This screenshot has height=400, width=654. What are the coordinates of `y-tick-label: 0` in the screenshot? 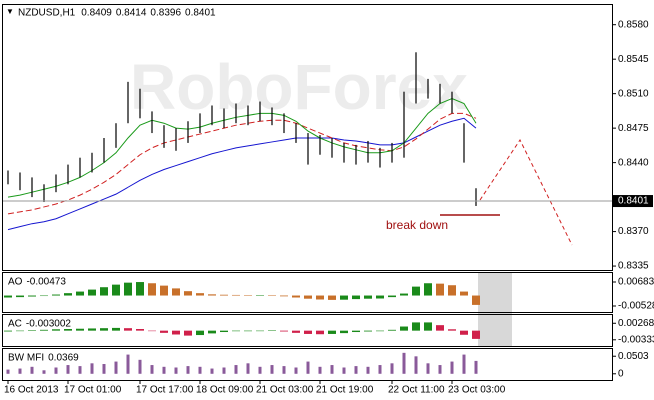 It's located at (621, 373).